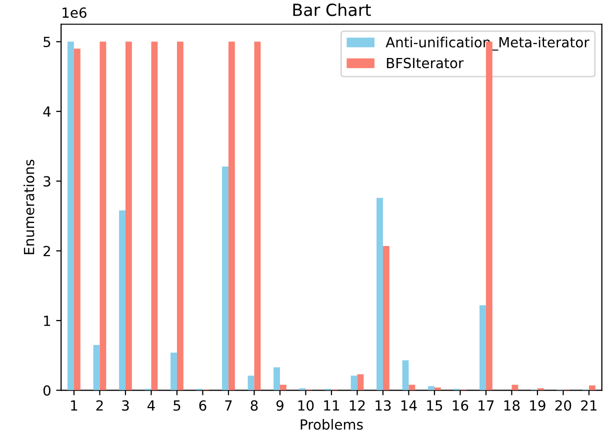  I want to click on x-tick-label: 4, so click(151, 405).